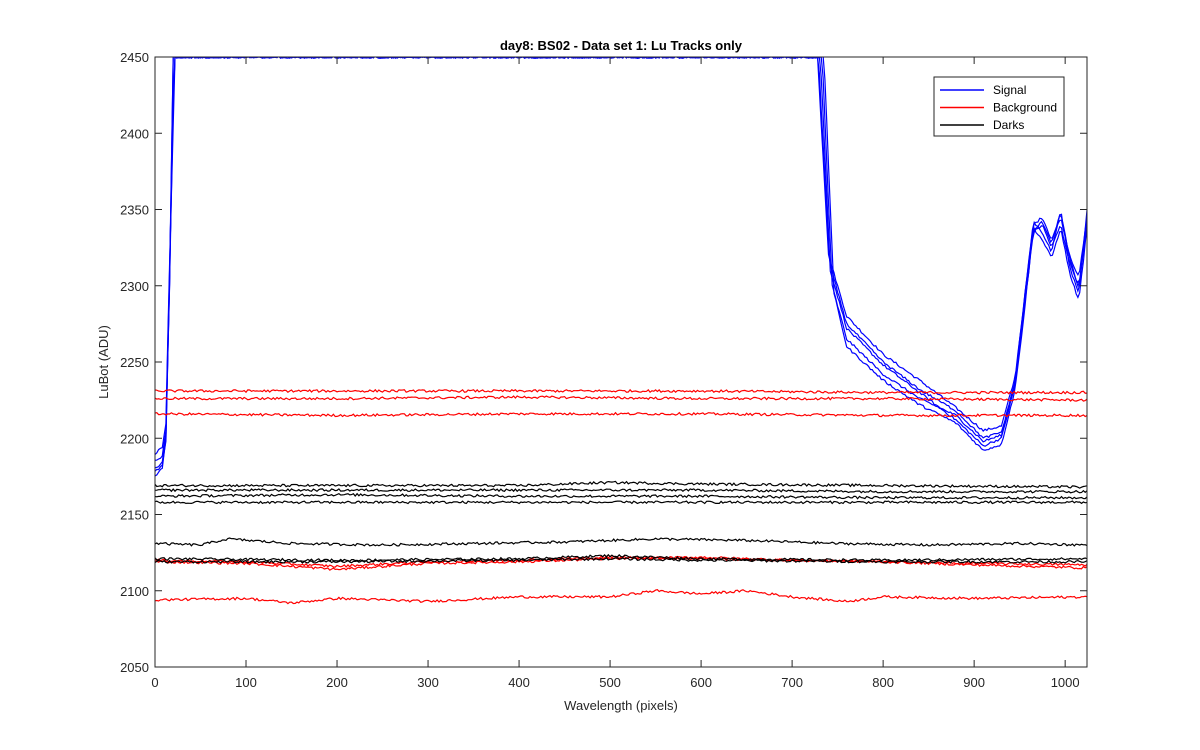 The image size is (1200, 750). I want to click on x-tick-label: 1000, so click(1065, 682).